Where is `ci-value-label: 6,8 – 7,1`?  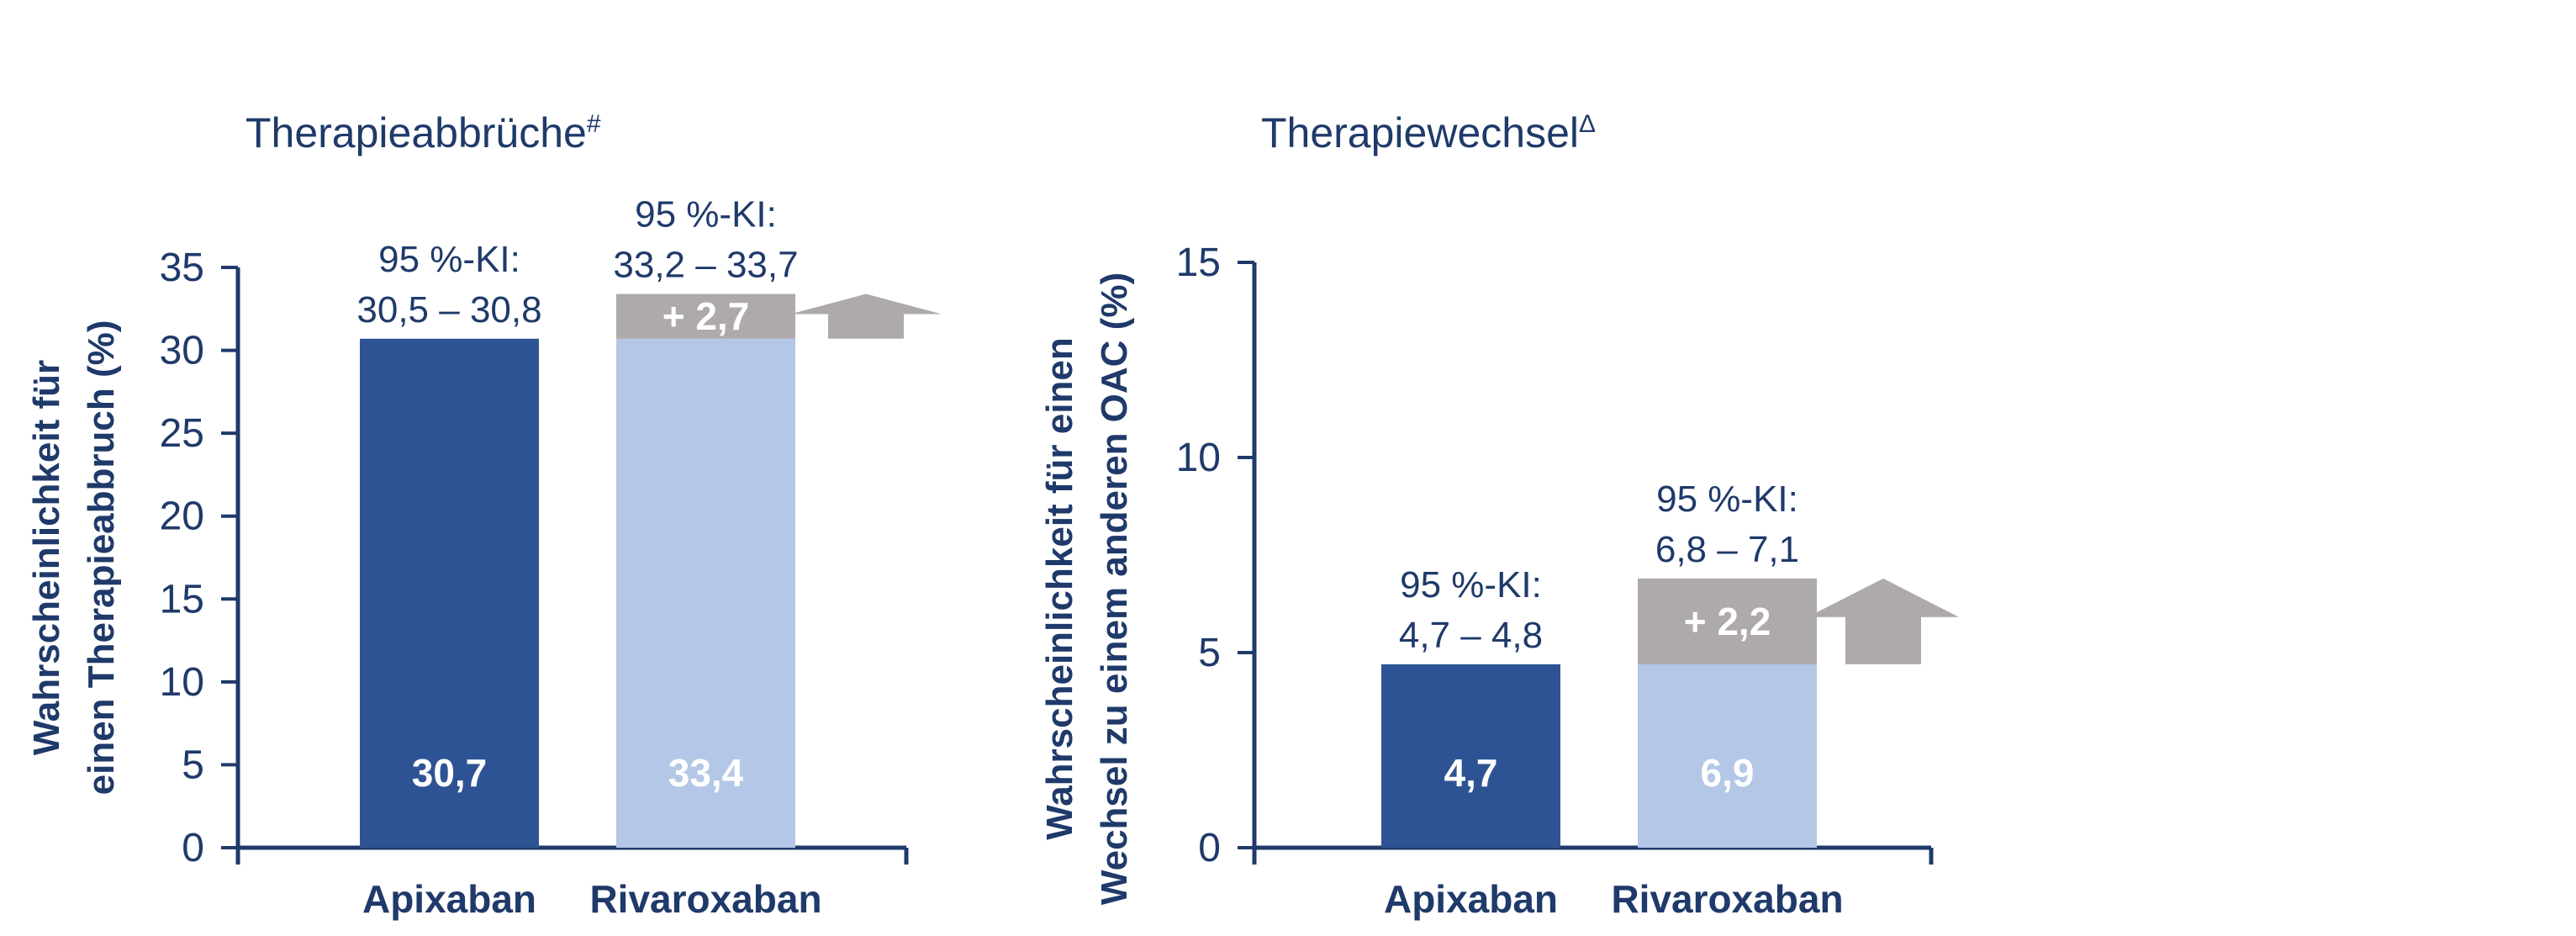 ci-value-label: 6,8 – 7,1 is located at coordinates (1727, 549).